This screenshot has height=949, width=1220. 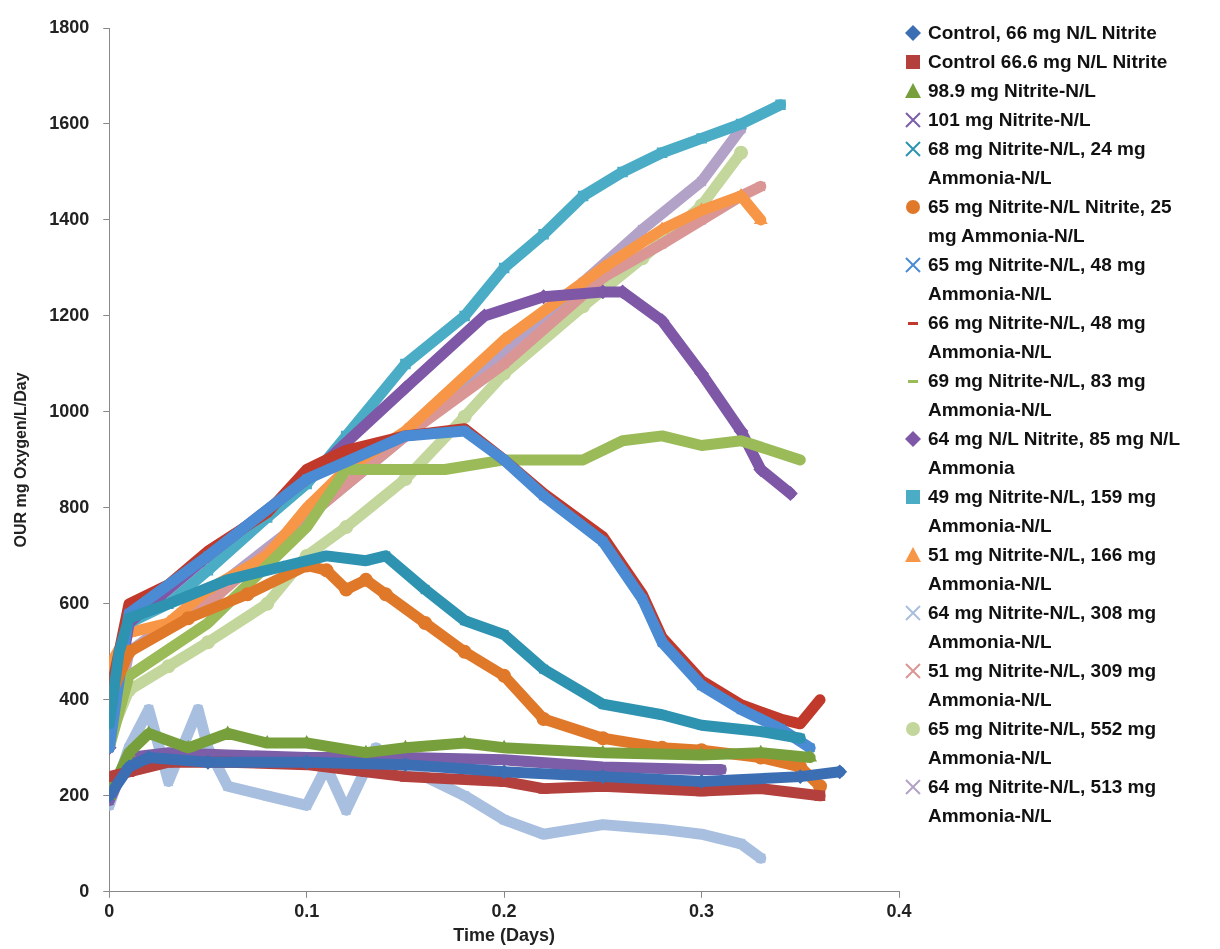 What do you see at coordinates (1037, 279) in the screenshot?
I see `legend-label: 65 mg Nitrite-N/L, 48 mg Ammonia-N/L` at bounding box center [1037, 279].